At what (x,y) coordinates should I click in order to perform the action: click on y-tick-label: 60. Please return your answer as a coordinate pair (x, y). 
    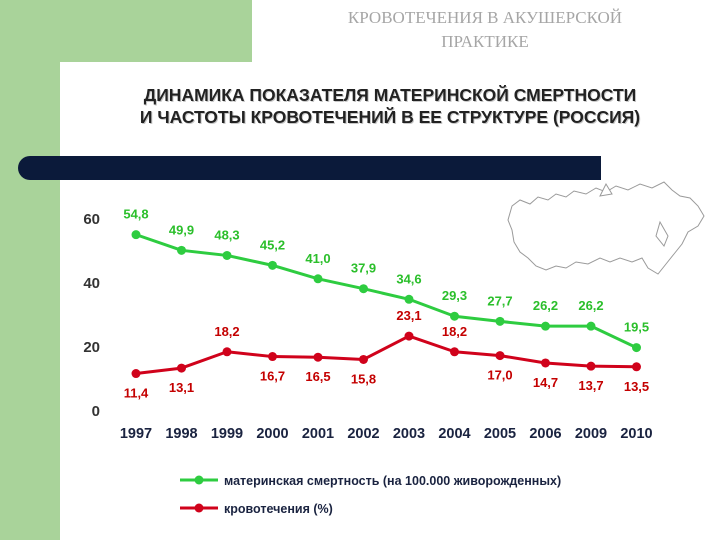
    Looking at the image, I should click on (91, 219).